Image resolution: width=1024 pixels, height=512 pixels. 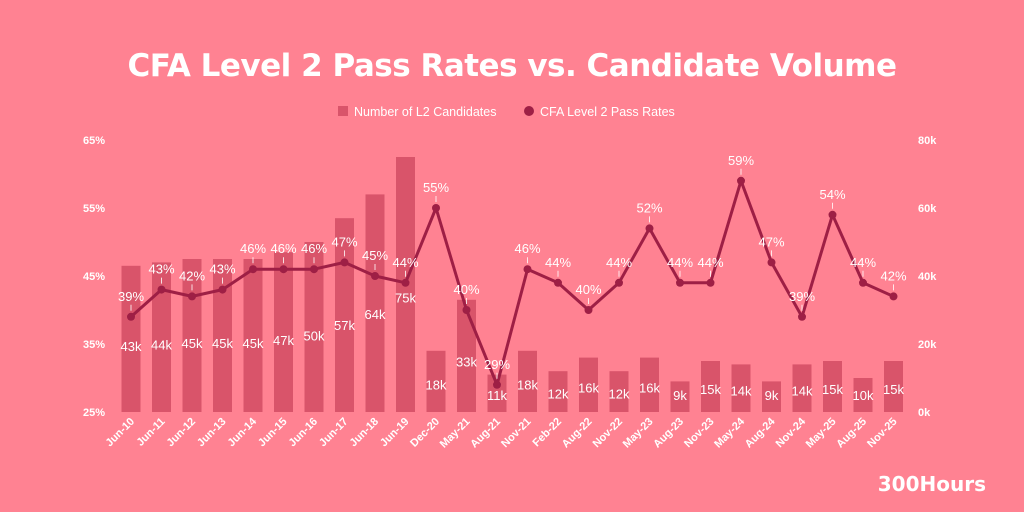 I want to click on y-left-tick: 55%, so click(x=94, y=209).